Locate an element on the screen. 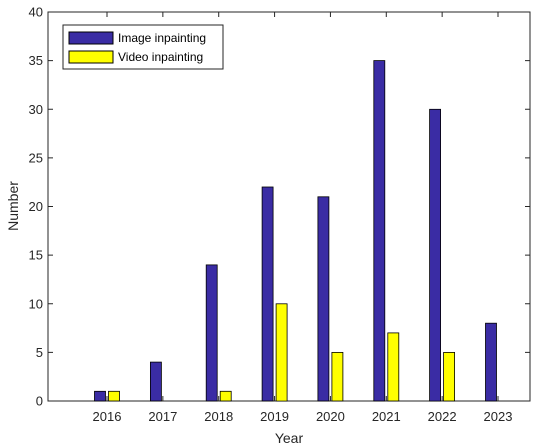 Image resolution: width=542 pixels, height=445 pixels. bar-video-inpainting-2019 is located at coordinates (281, 352).